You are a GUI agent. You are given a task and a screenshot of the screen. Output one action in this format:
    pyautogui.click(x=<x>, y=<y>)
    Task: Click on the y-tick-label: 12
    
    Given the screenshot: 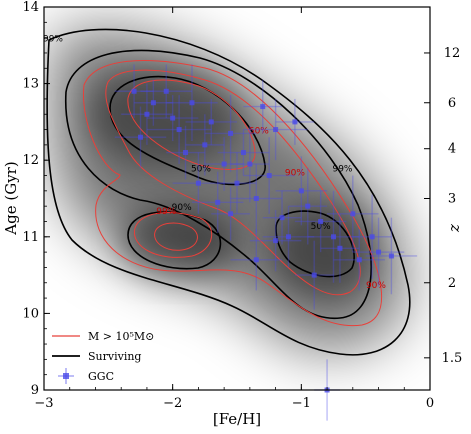 What is the action you would take?
    pyautogui.click(x=30, y=160)
    